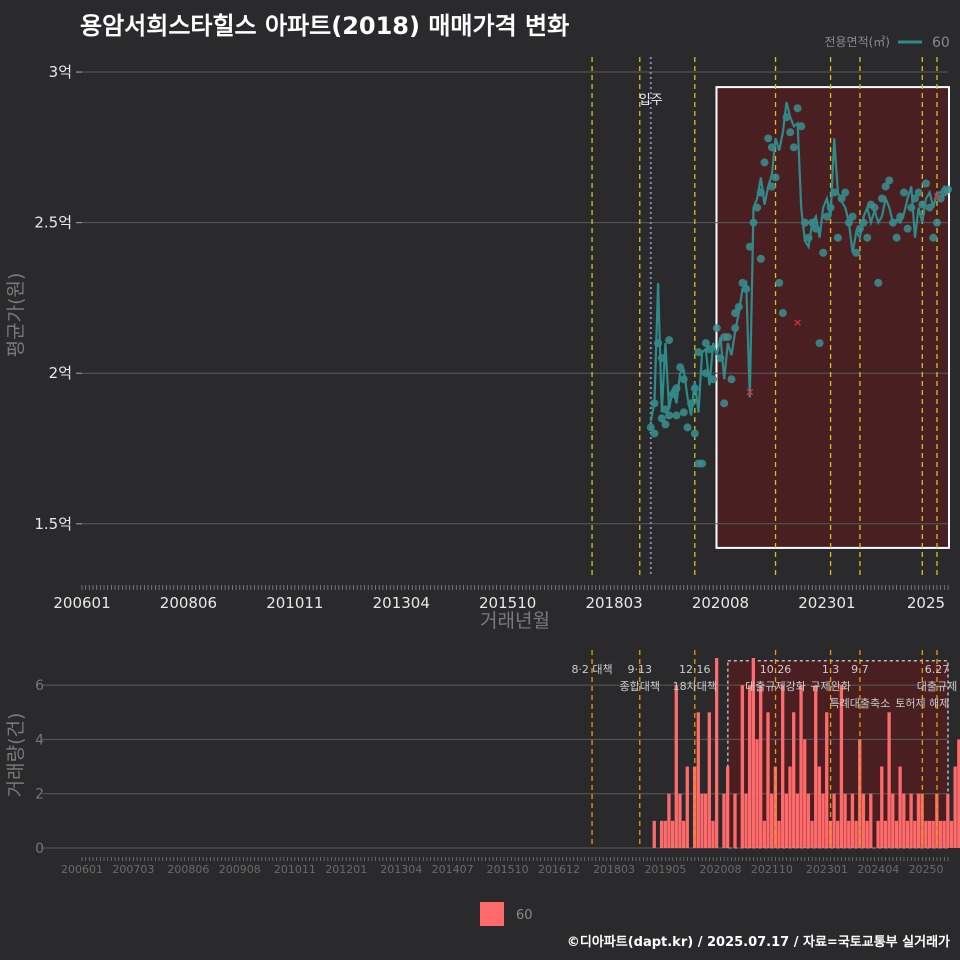 The height and width of the screenshot is (960, 960). Describe the element at coordinates (294, 603) in the screenshot. I see `price-xtick-label: 201011` at that location.